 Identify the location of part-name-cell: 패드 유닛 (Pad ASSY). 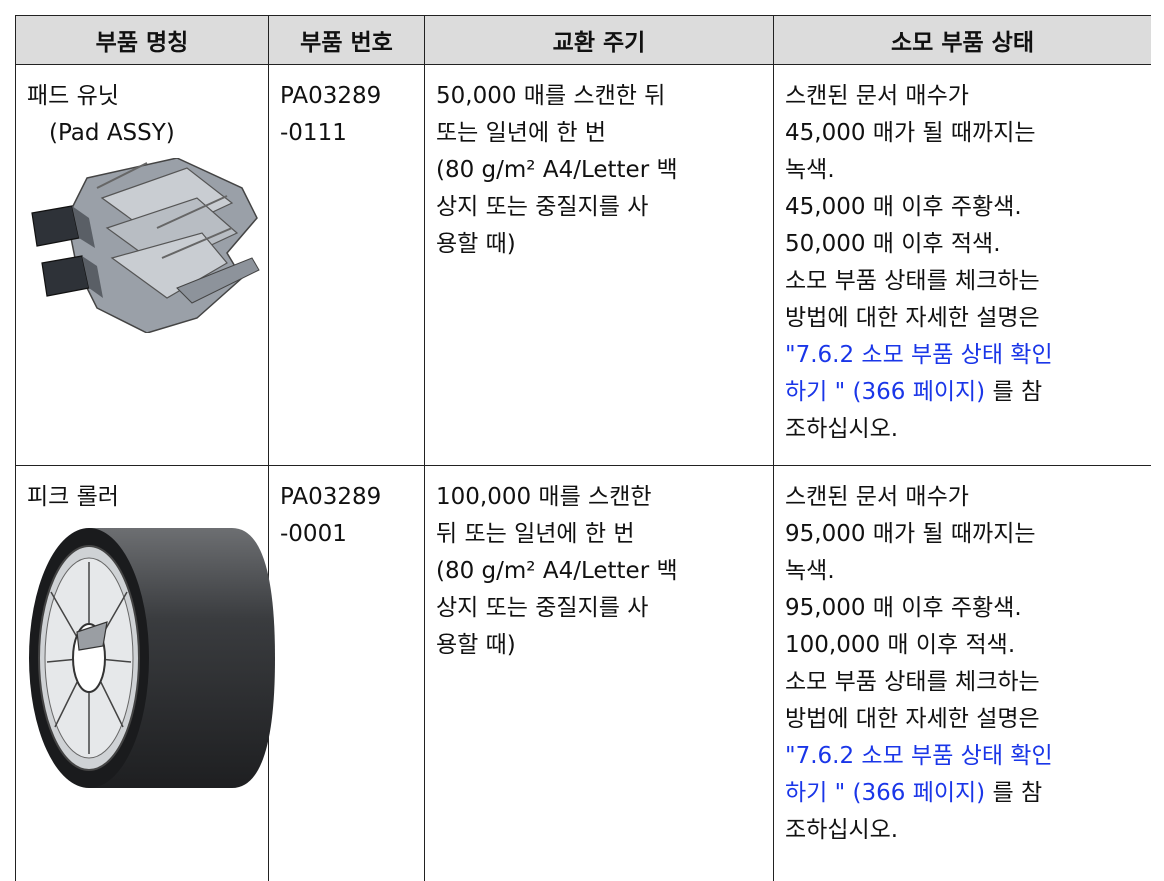
(142, 265).